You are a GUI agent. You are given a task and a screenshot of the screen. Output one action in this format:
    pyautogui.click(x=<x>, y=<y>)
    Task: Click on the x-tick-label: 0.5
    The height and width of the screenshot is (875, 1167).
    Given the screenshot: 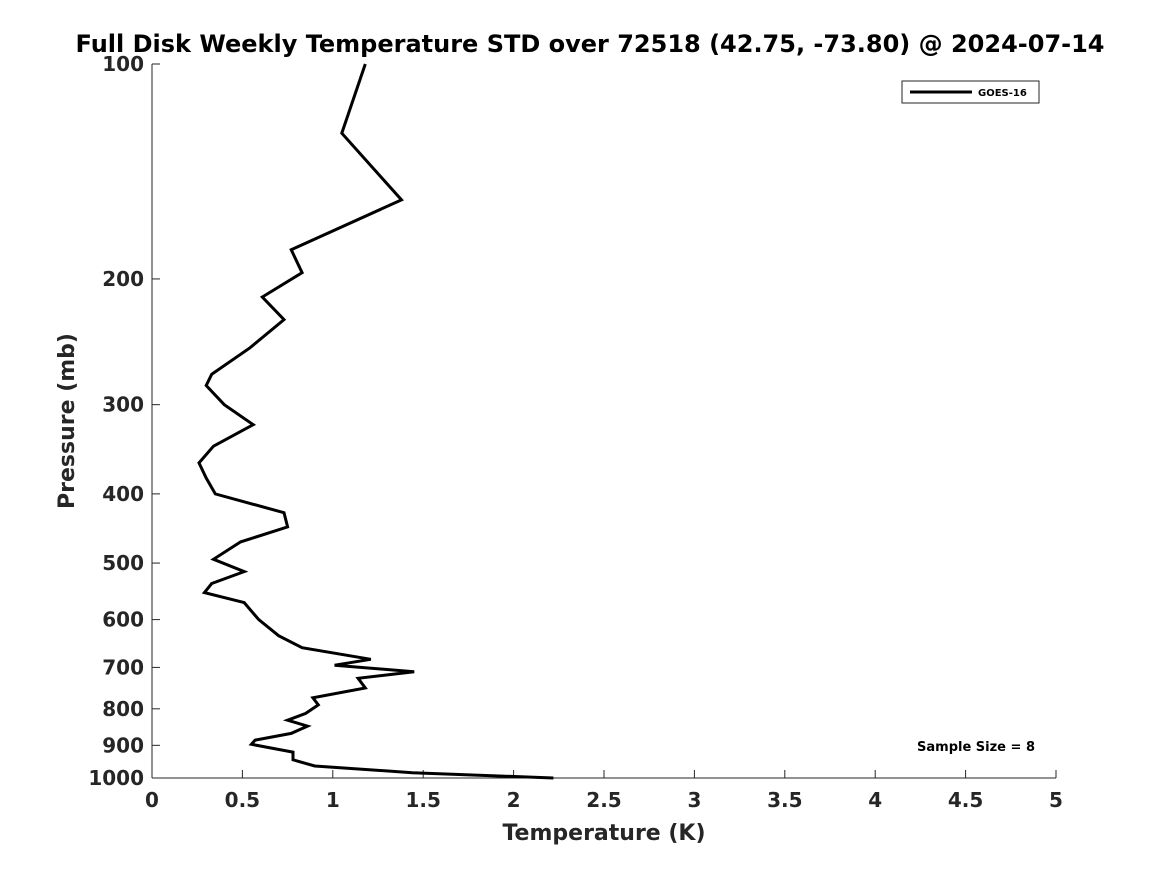 What is the action you would take?
    pyautogui.click(x=242, y=800)
    